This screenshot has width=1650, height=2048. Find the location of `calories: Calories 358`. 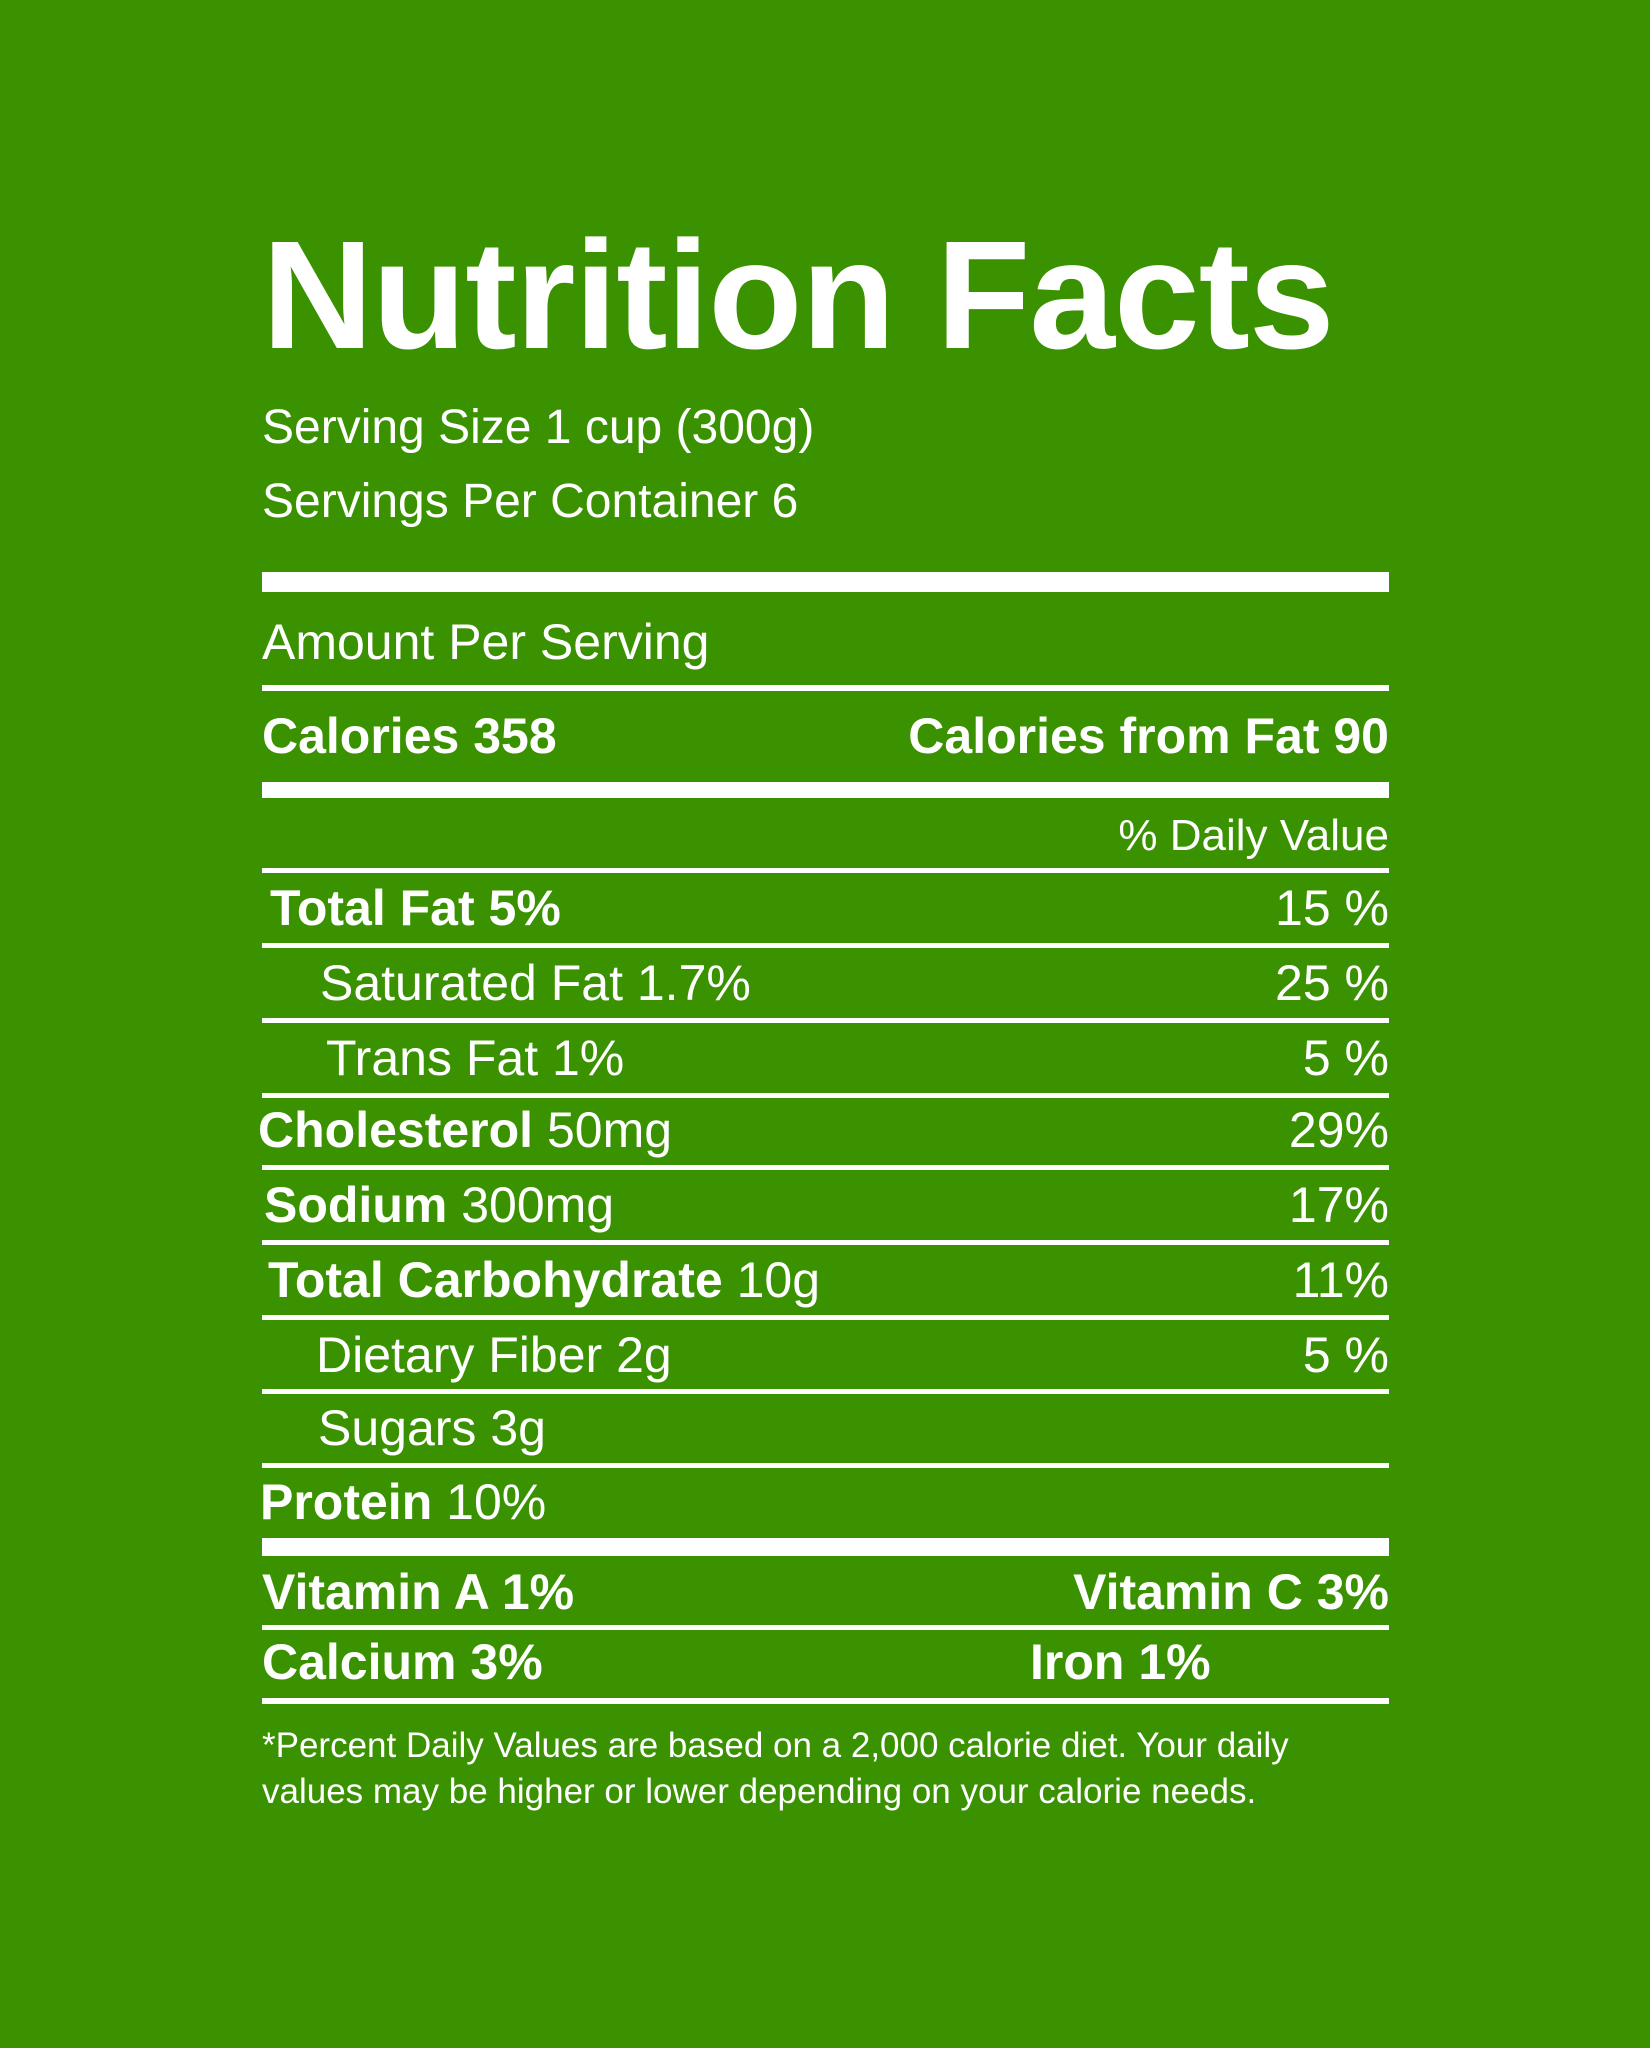

calories: Calories 358 is located at coordinates (409, 736).